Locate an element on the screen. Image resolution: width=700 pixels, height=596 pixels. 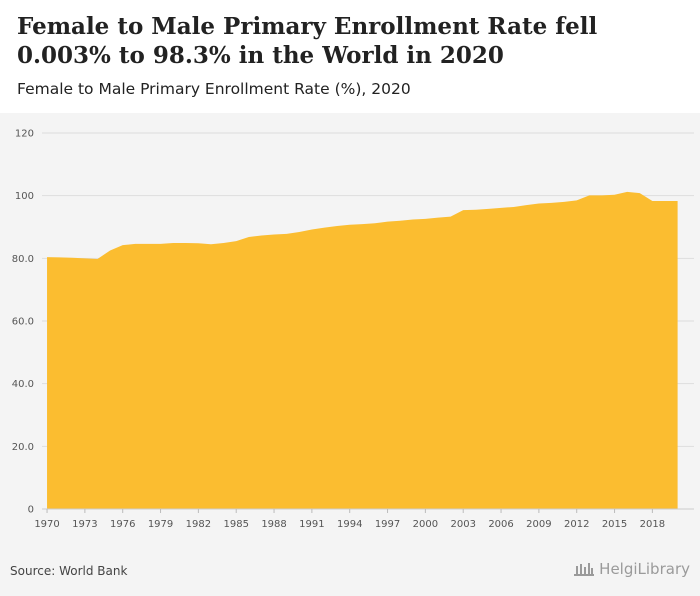
x-tick-label: 1979 is located at coordinates (160, 524).